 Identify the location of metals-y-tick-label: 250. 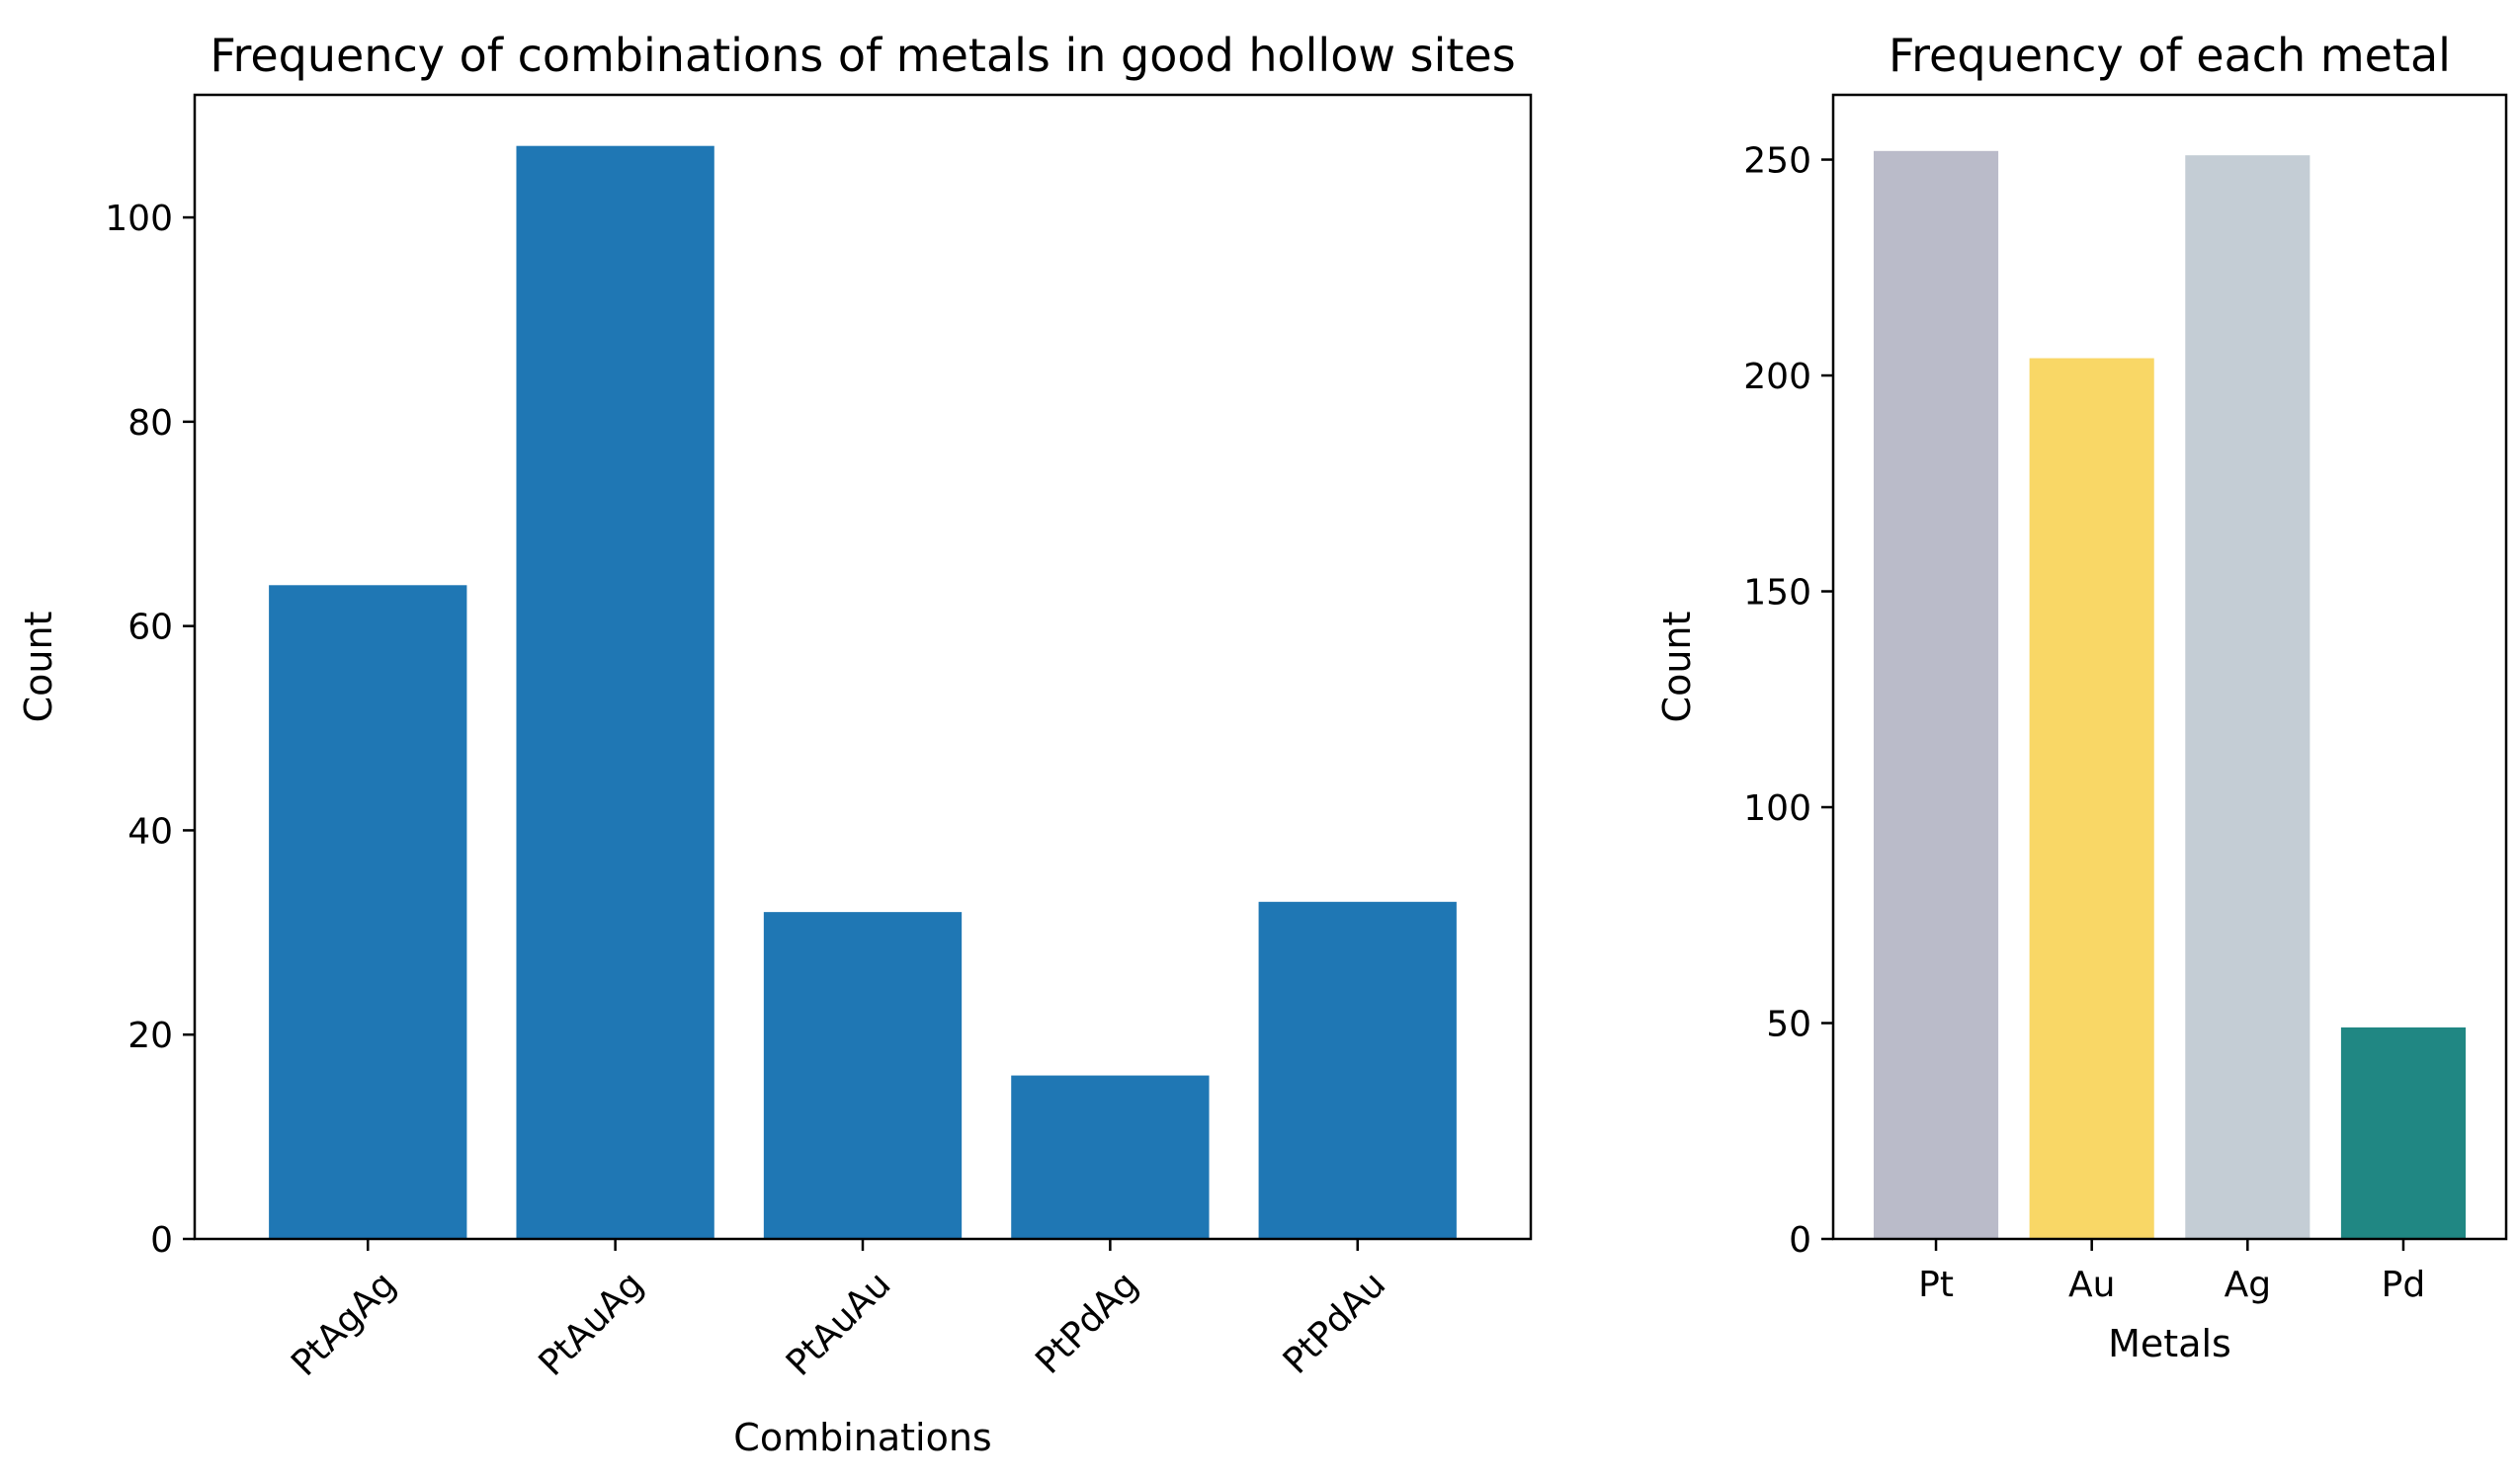
(1777, 162).